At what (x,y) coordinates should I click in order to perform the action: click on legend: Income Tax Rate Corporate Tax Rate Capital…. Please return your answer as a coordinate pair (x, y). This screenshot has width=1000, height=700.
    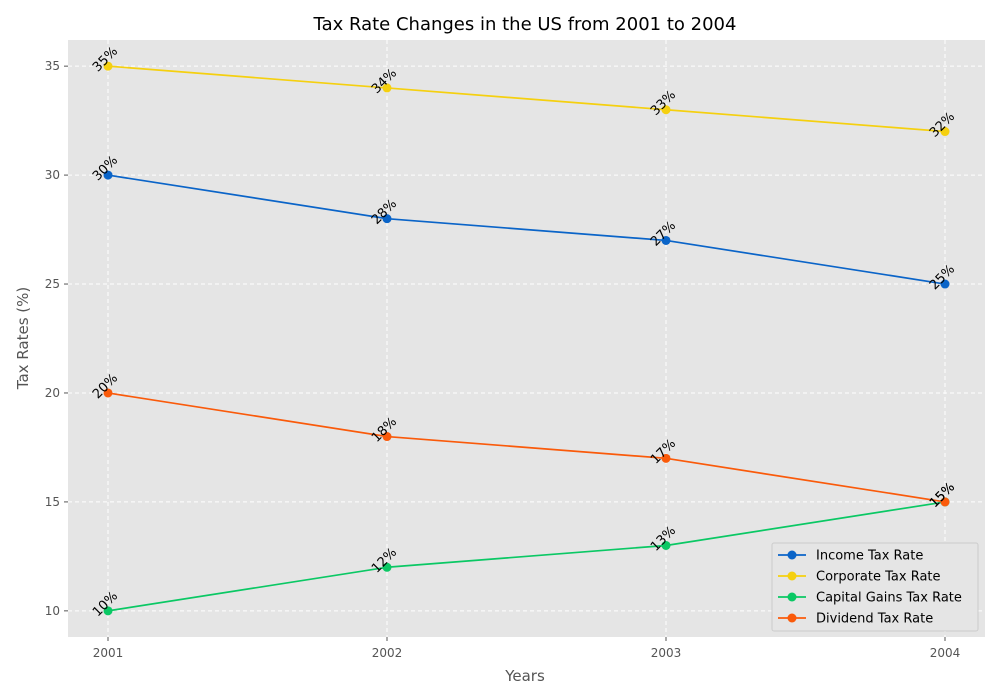
    Looking at the image, I should click on (875, 587).